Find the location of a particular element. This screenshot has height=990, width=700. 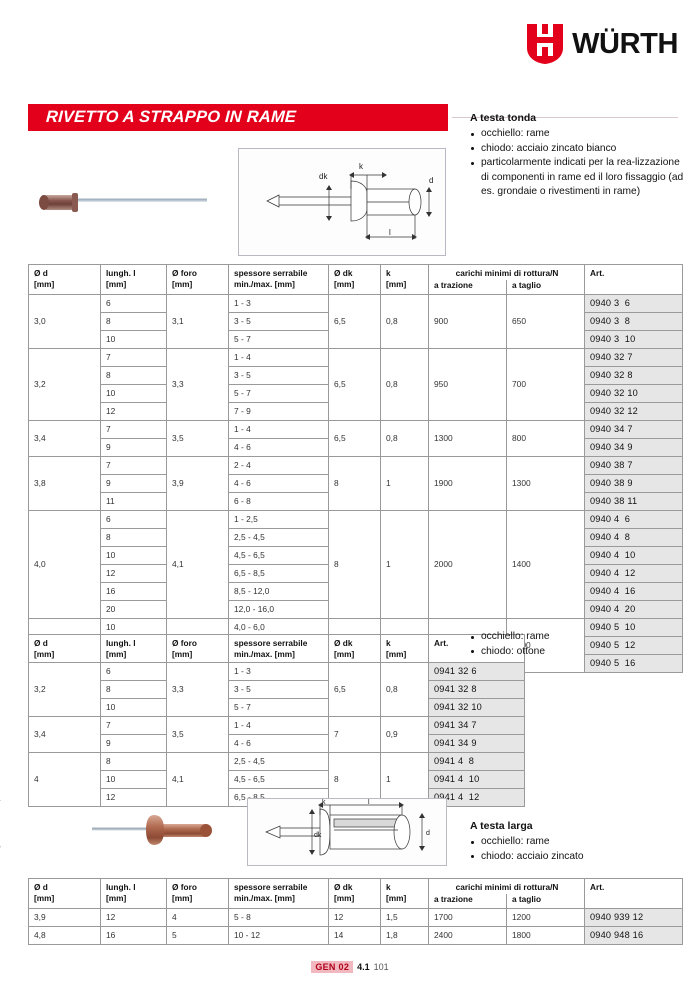

table-row: 3,9 12 4 5 - 8 12 1,5 1700 1200 0940 939 12 is located at coordinates (355, 917).